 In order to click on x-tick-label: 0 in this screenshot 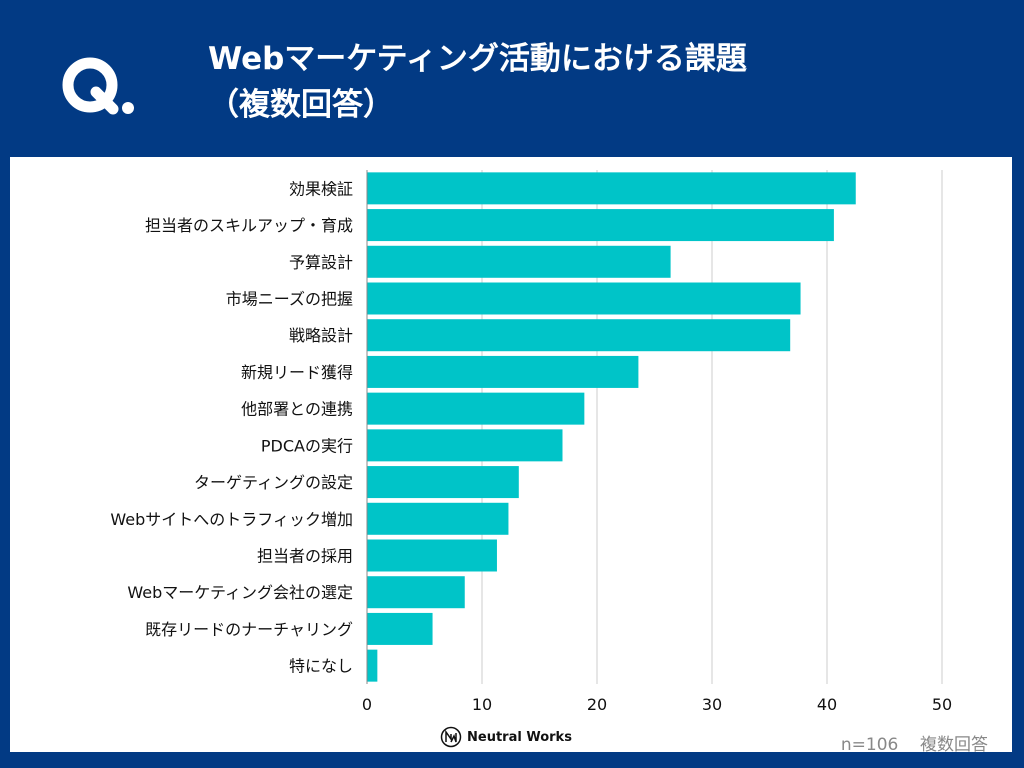, I will do `click(367, 704)`.